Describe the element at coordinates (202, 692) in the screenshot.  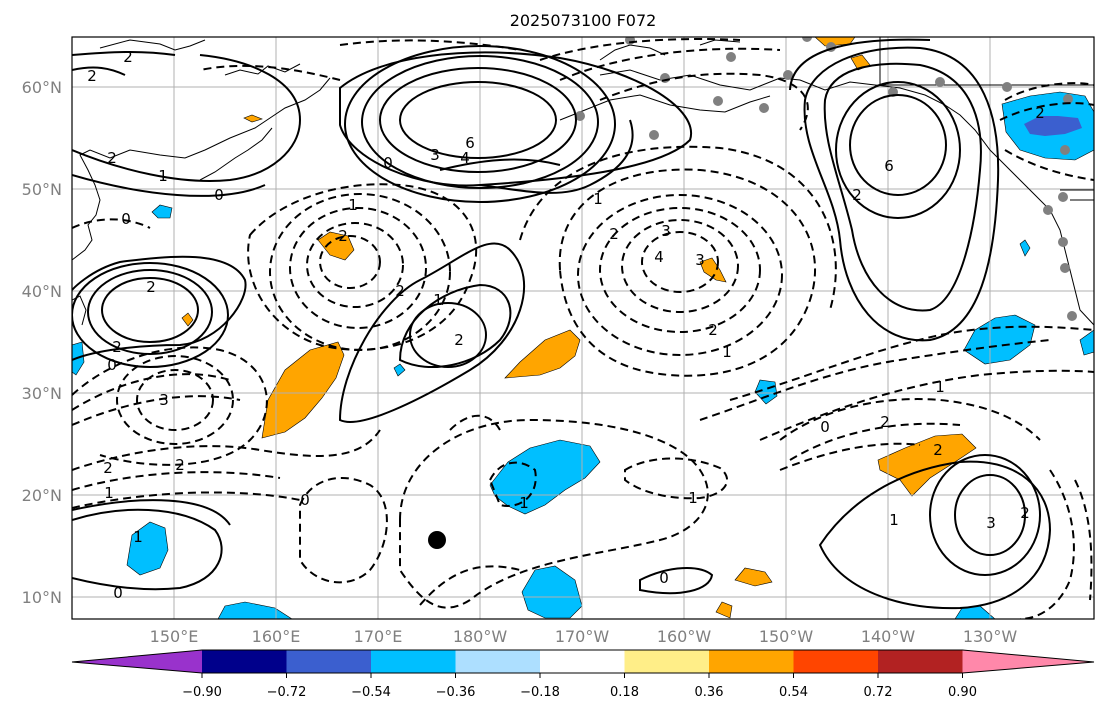
I see `colorbar-tick-label: −0.90` at that location.